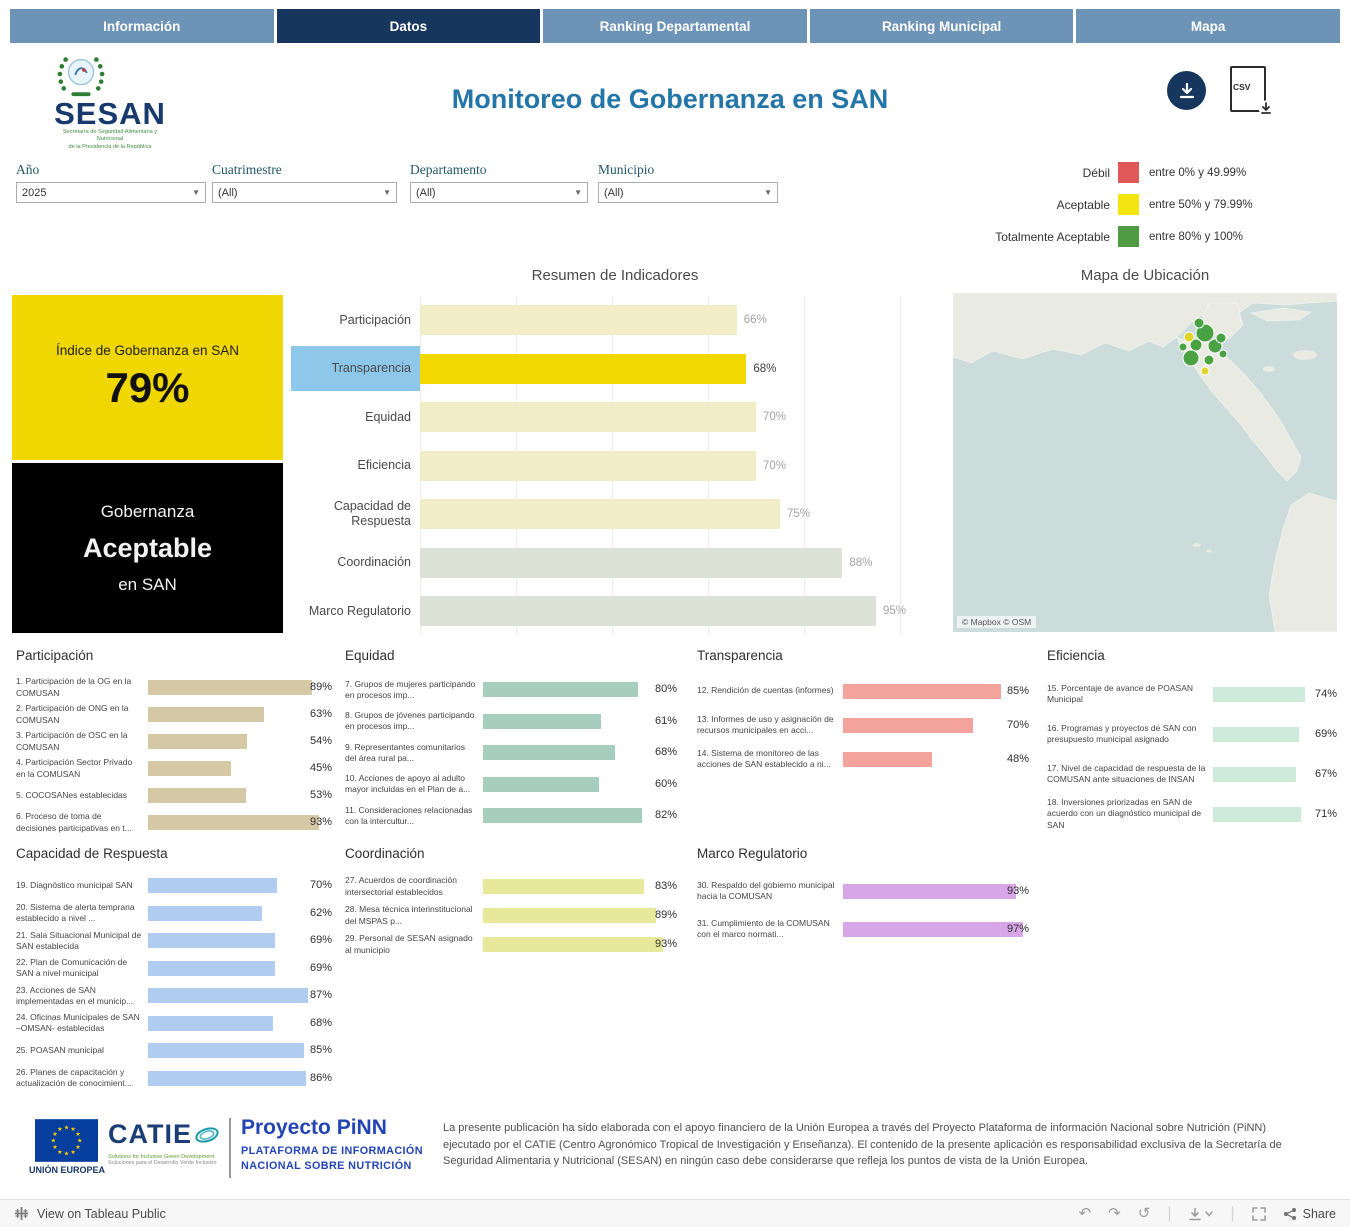 Image resolution: width=1350 pixels, height=1227 pixels. Describe the element at coordinates (1114, 1213) in the screenshot. I see `redo-icon: ↷` at that location.